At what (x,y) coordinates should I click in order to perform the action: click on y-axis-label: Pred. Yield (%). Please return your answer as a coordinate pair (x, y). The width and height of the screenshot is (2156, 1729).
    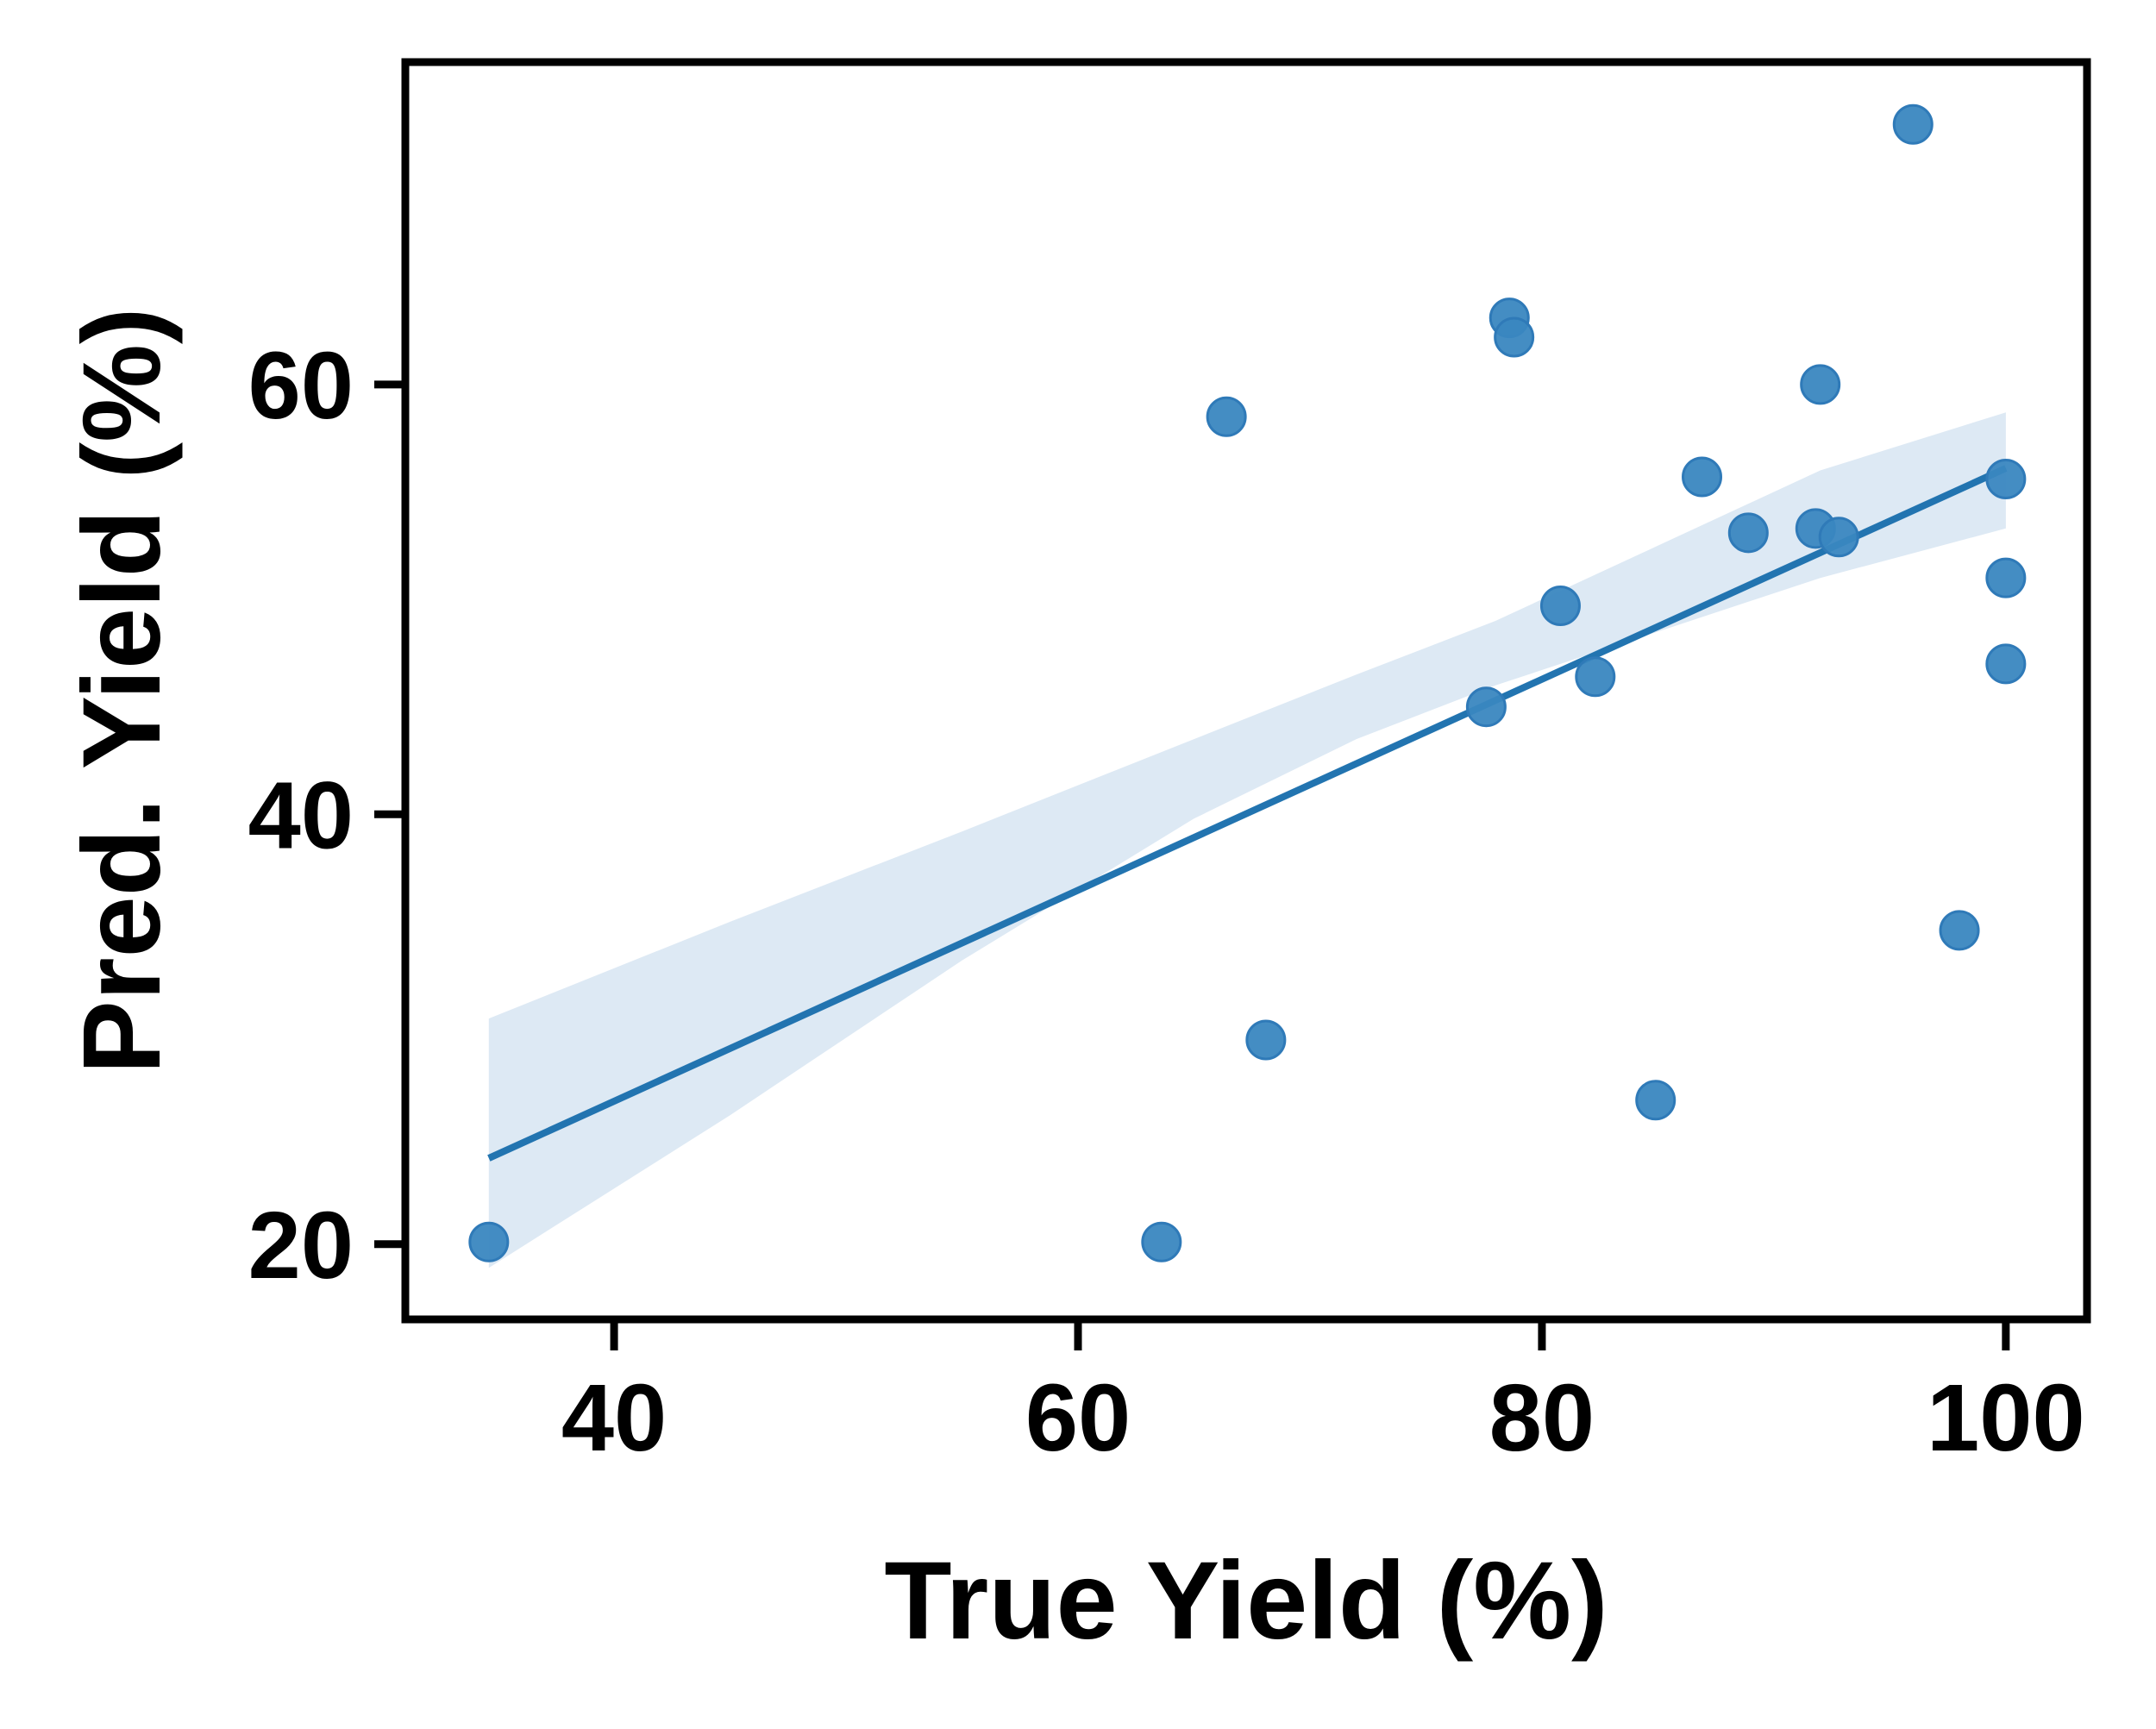
    Looking at the image, I should click on (122, 691).